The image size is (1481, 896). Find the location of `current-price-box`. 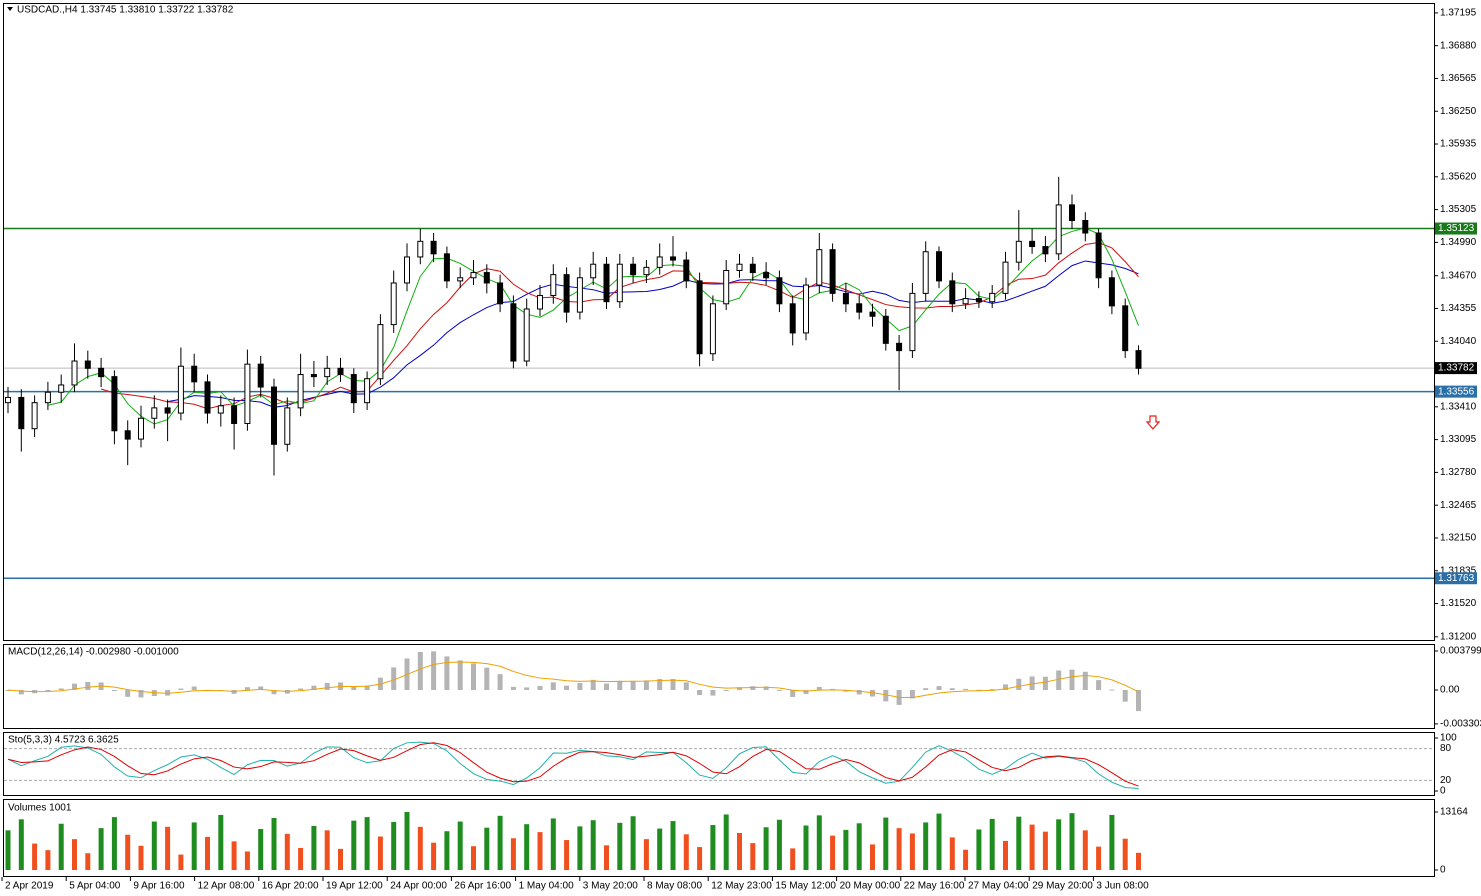

current-price-box is located at coordinates (1456, 368).